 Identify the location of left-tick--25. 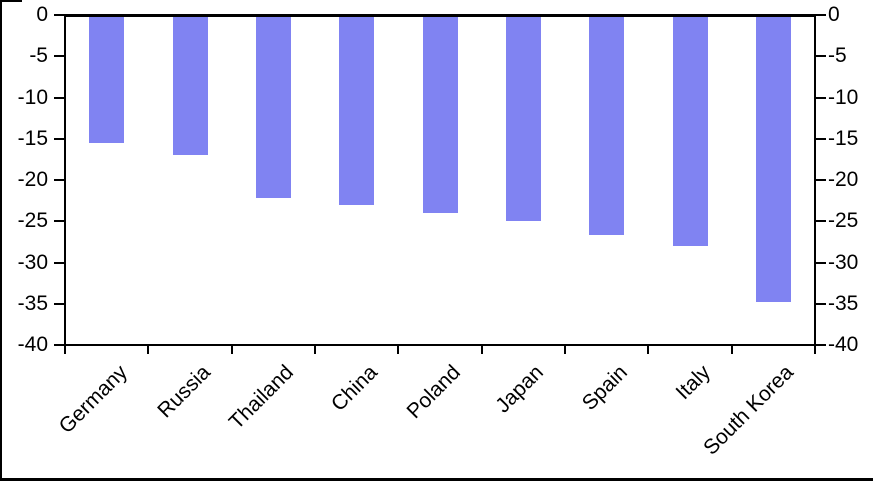
(59, 221).